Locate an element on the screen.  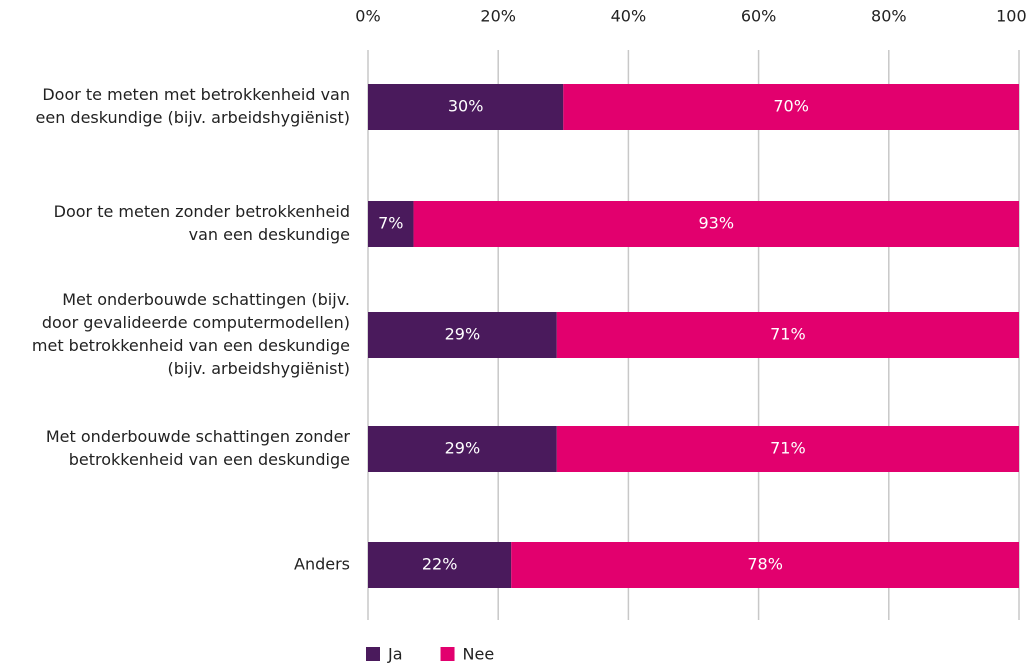
value-label: 70% is located at coordinates (791, 106).